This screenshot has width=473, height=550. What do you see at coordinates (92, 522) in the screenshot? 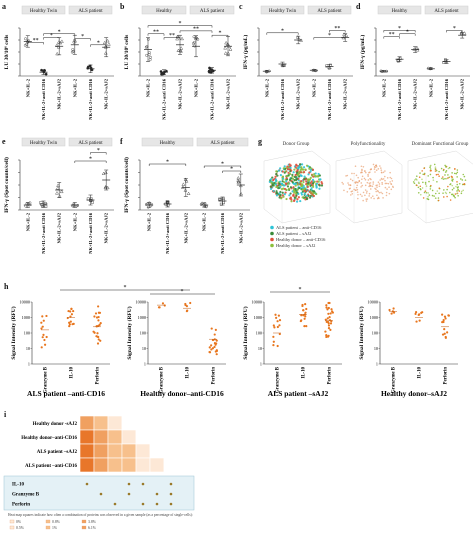
I see `legend-label: 3.8%` at bounding box center [92, 522].